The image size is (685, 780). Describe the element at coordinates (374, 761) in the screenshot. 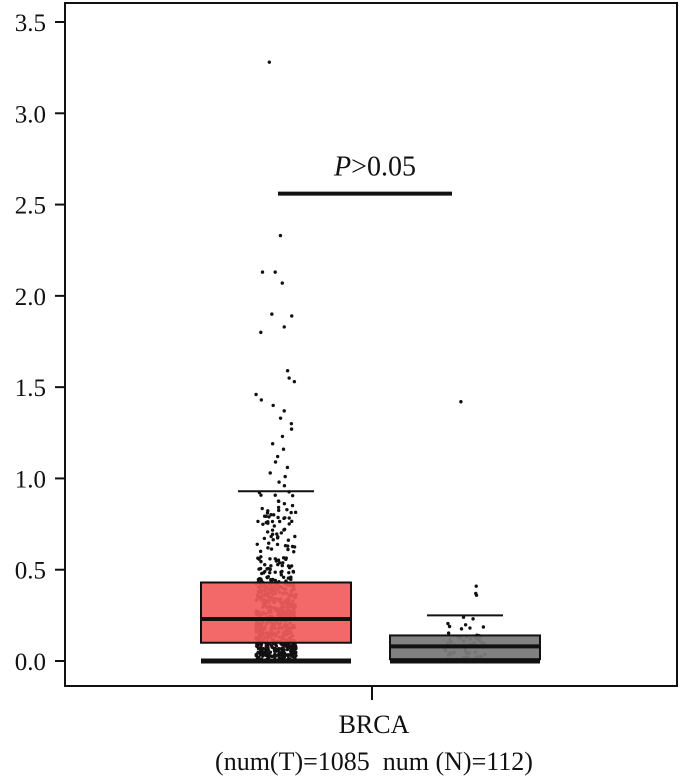

I see `x-axis-sample-sizes: (num(T)=1085 num (N)=112)` at that location.